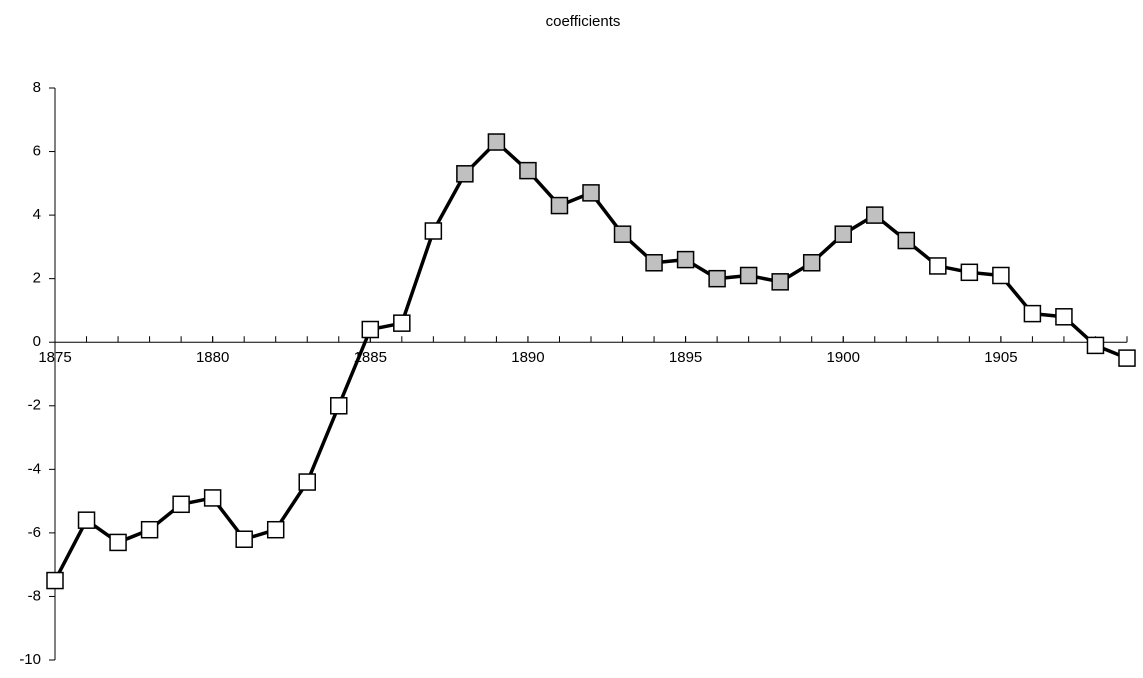 The width and height of the screenshot is (1143, 678). Describe the element at coordinates (685, 357) in the screenshot. I see `x-tick-label: 1895` at that location.